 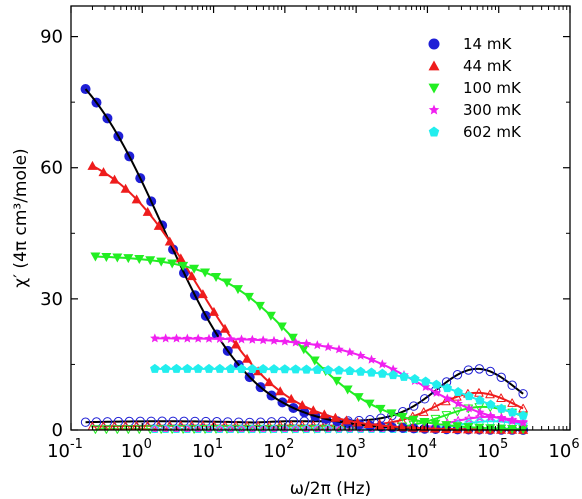 I want to click on legend: 14 mK 44 mK 100 mK 300 mK 602 mK, so click(x=475, y=88).